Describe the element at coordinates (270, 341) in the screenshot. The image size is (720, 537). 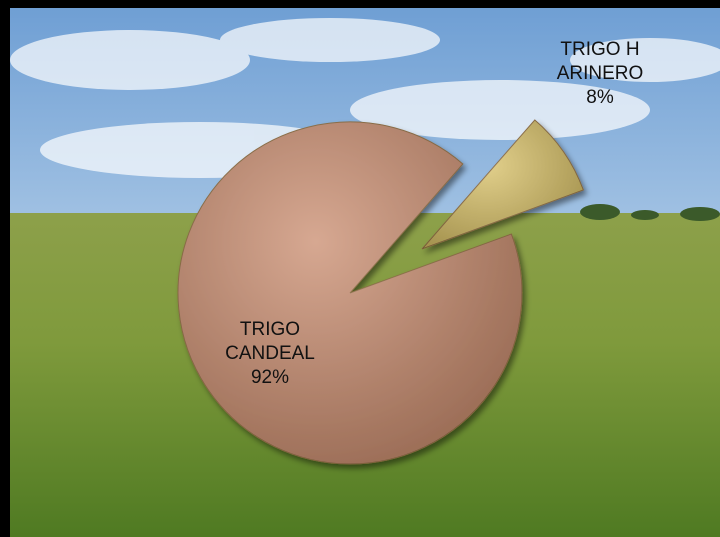
I see `category-label: TRIGO CANDEAL` at that location.